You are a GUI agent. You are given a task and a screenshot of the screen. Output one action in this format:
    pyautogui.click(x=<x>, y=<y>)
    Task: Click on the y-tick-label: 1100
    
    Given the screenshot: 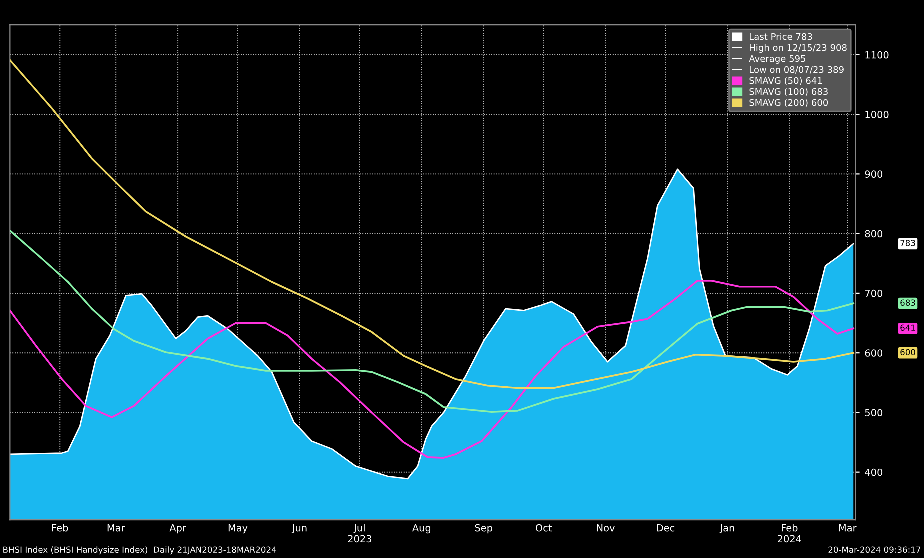 What is the action you would take?
    pyautogui.click(x=877, y=55)
    